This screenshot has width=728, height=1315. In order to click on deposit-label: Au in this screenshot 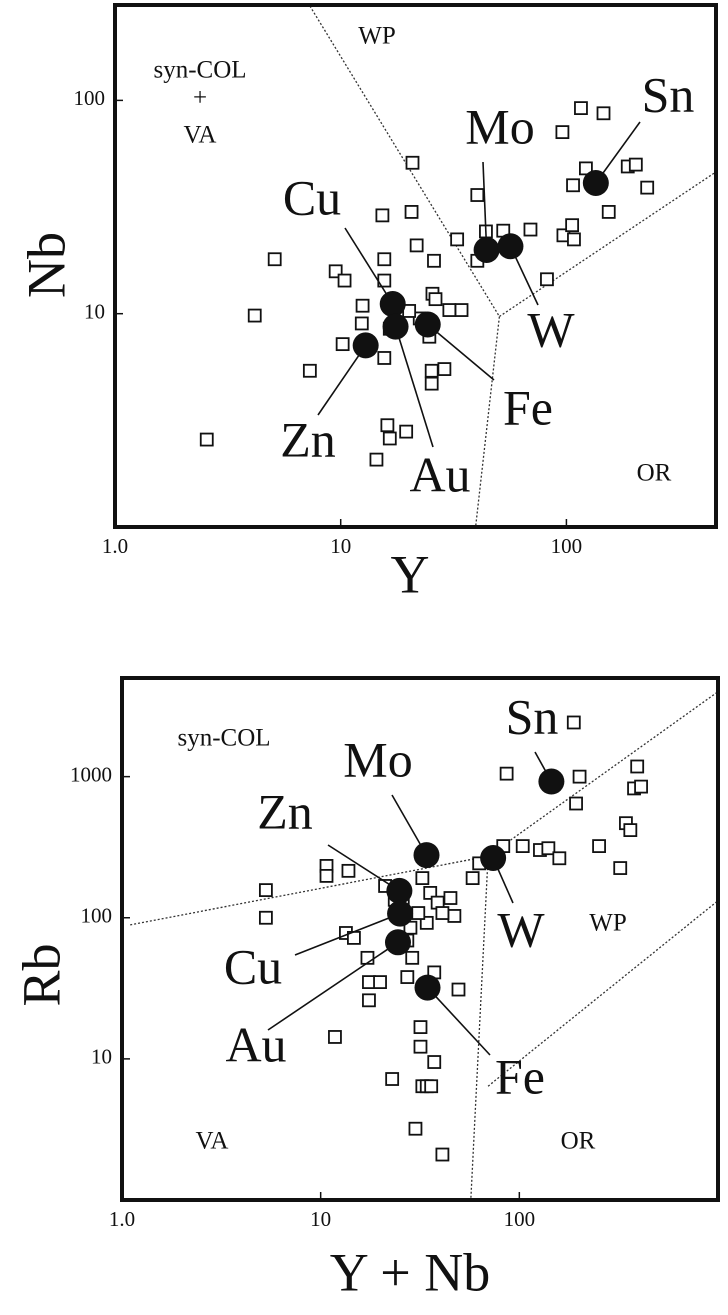, I will do `click(255, 1044)`.